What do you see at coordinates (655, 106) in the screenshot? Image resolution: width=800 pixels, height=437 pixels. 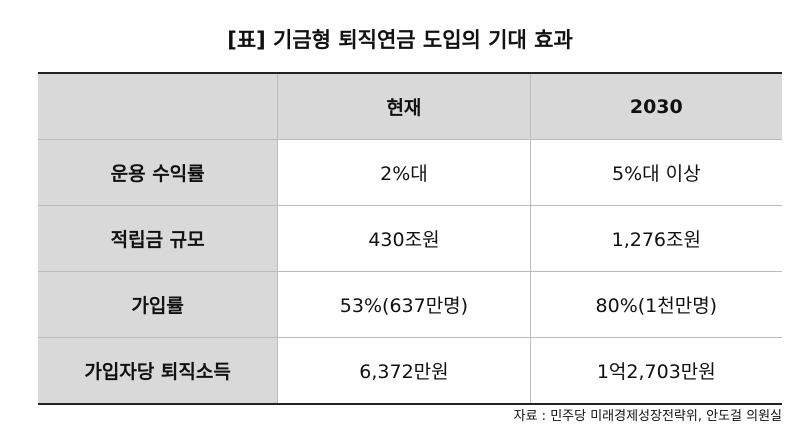 I see `header-cell: 2030` at bounding box center [655, 106].